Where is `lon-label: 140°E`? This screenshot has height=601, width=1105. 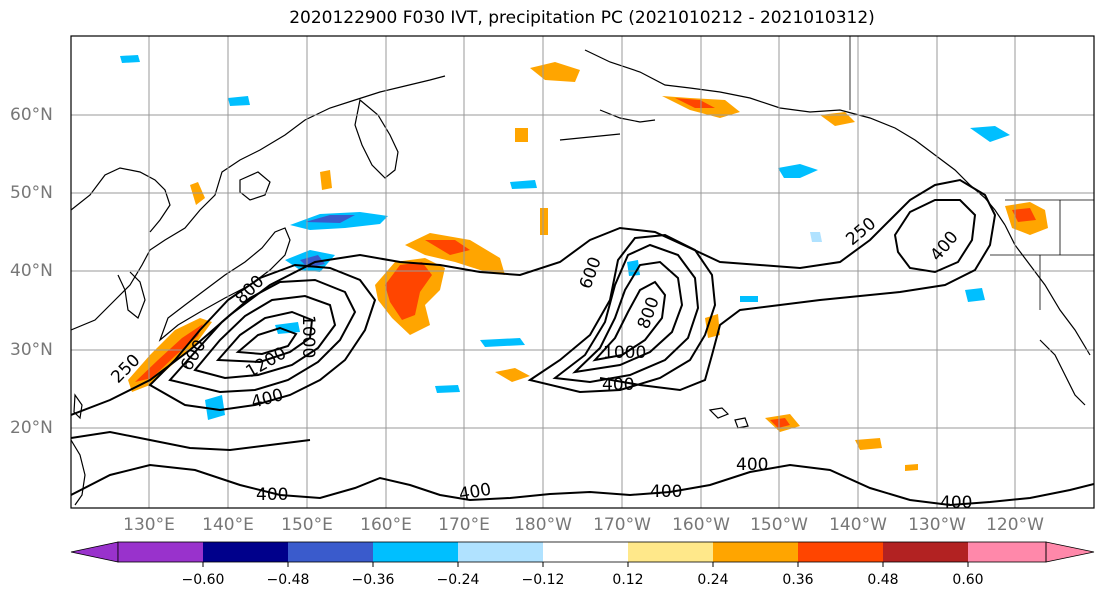 lon-label: 140°E is located at coordinates (228, 525).